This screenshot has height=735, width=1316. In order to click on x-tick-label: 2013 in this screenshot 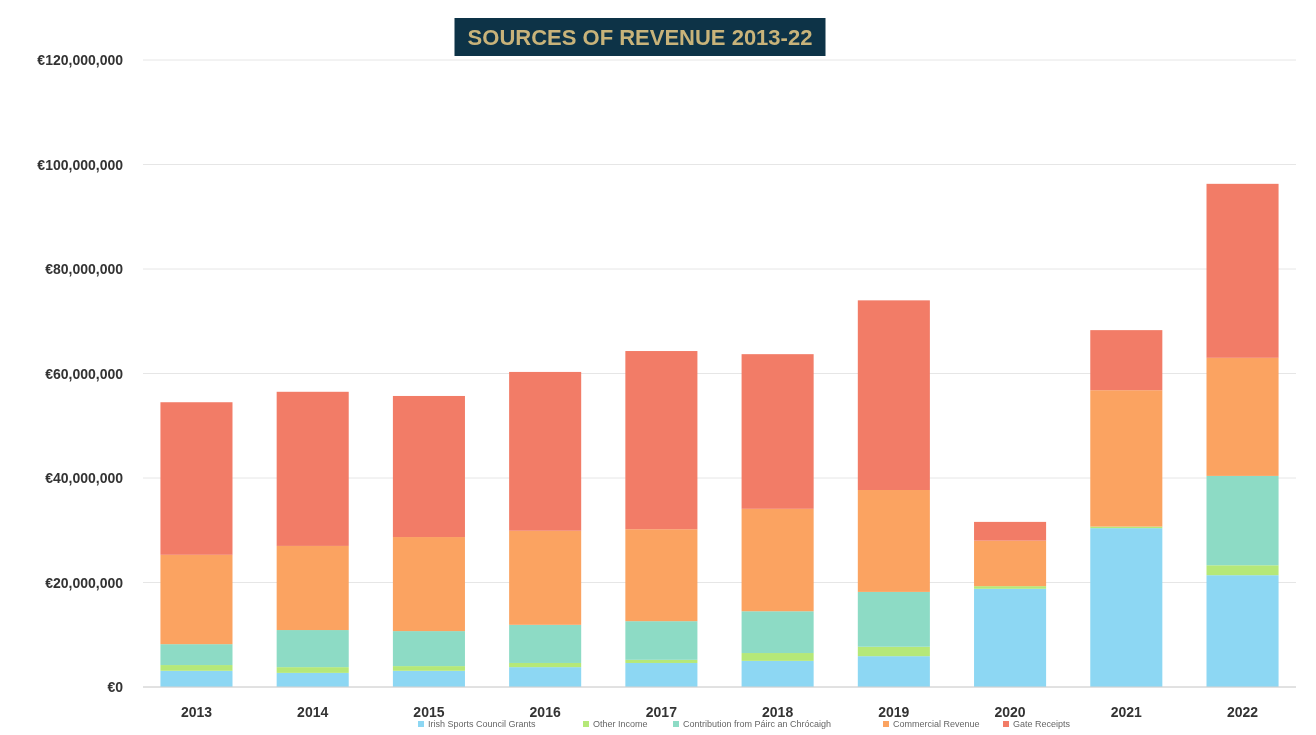, I will do `click(196, 712)`.